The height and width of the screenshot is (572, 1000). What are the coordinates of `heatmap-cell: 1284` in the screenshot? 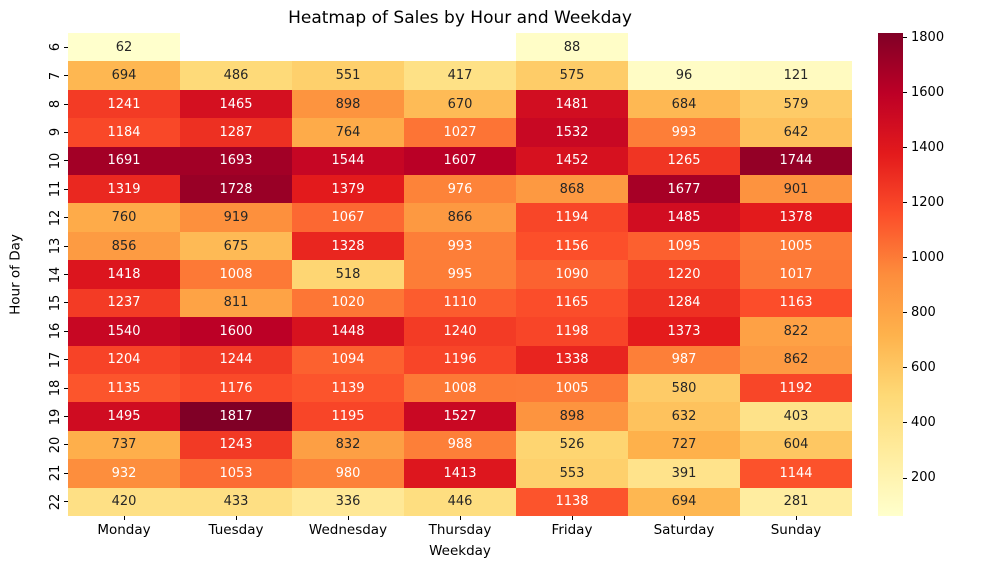 It's located at (684, 303).